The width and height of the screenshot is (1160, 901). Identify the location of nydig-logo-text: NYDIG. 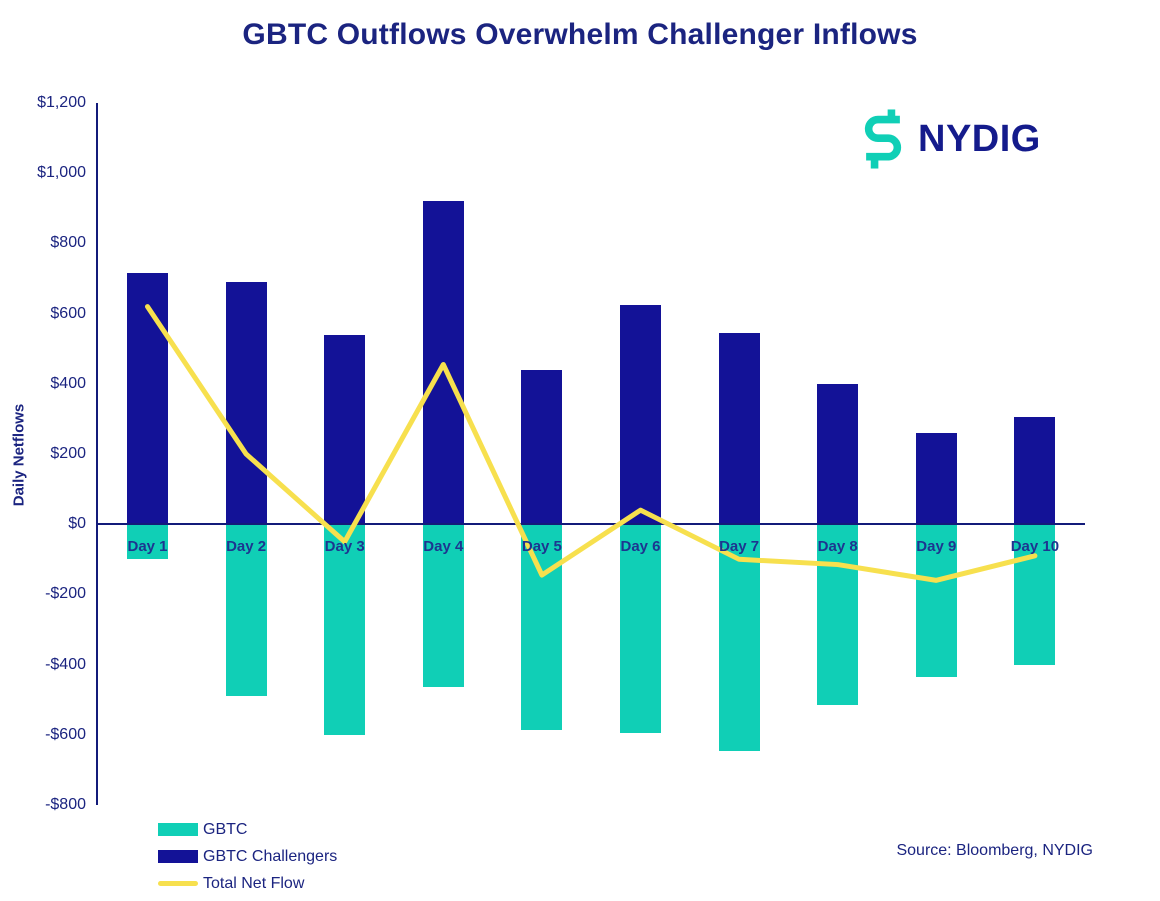
(979, 138).